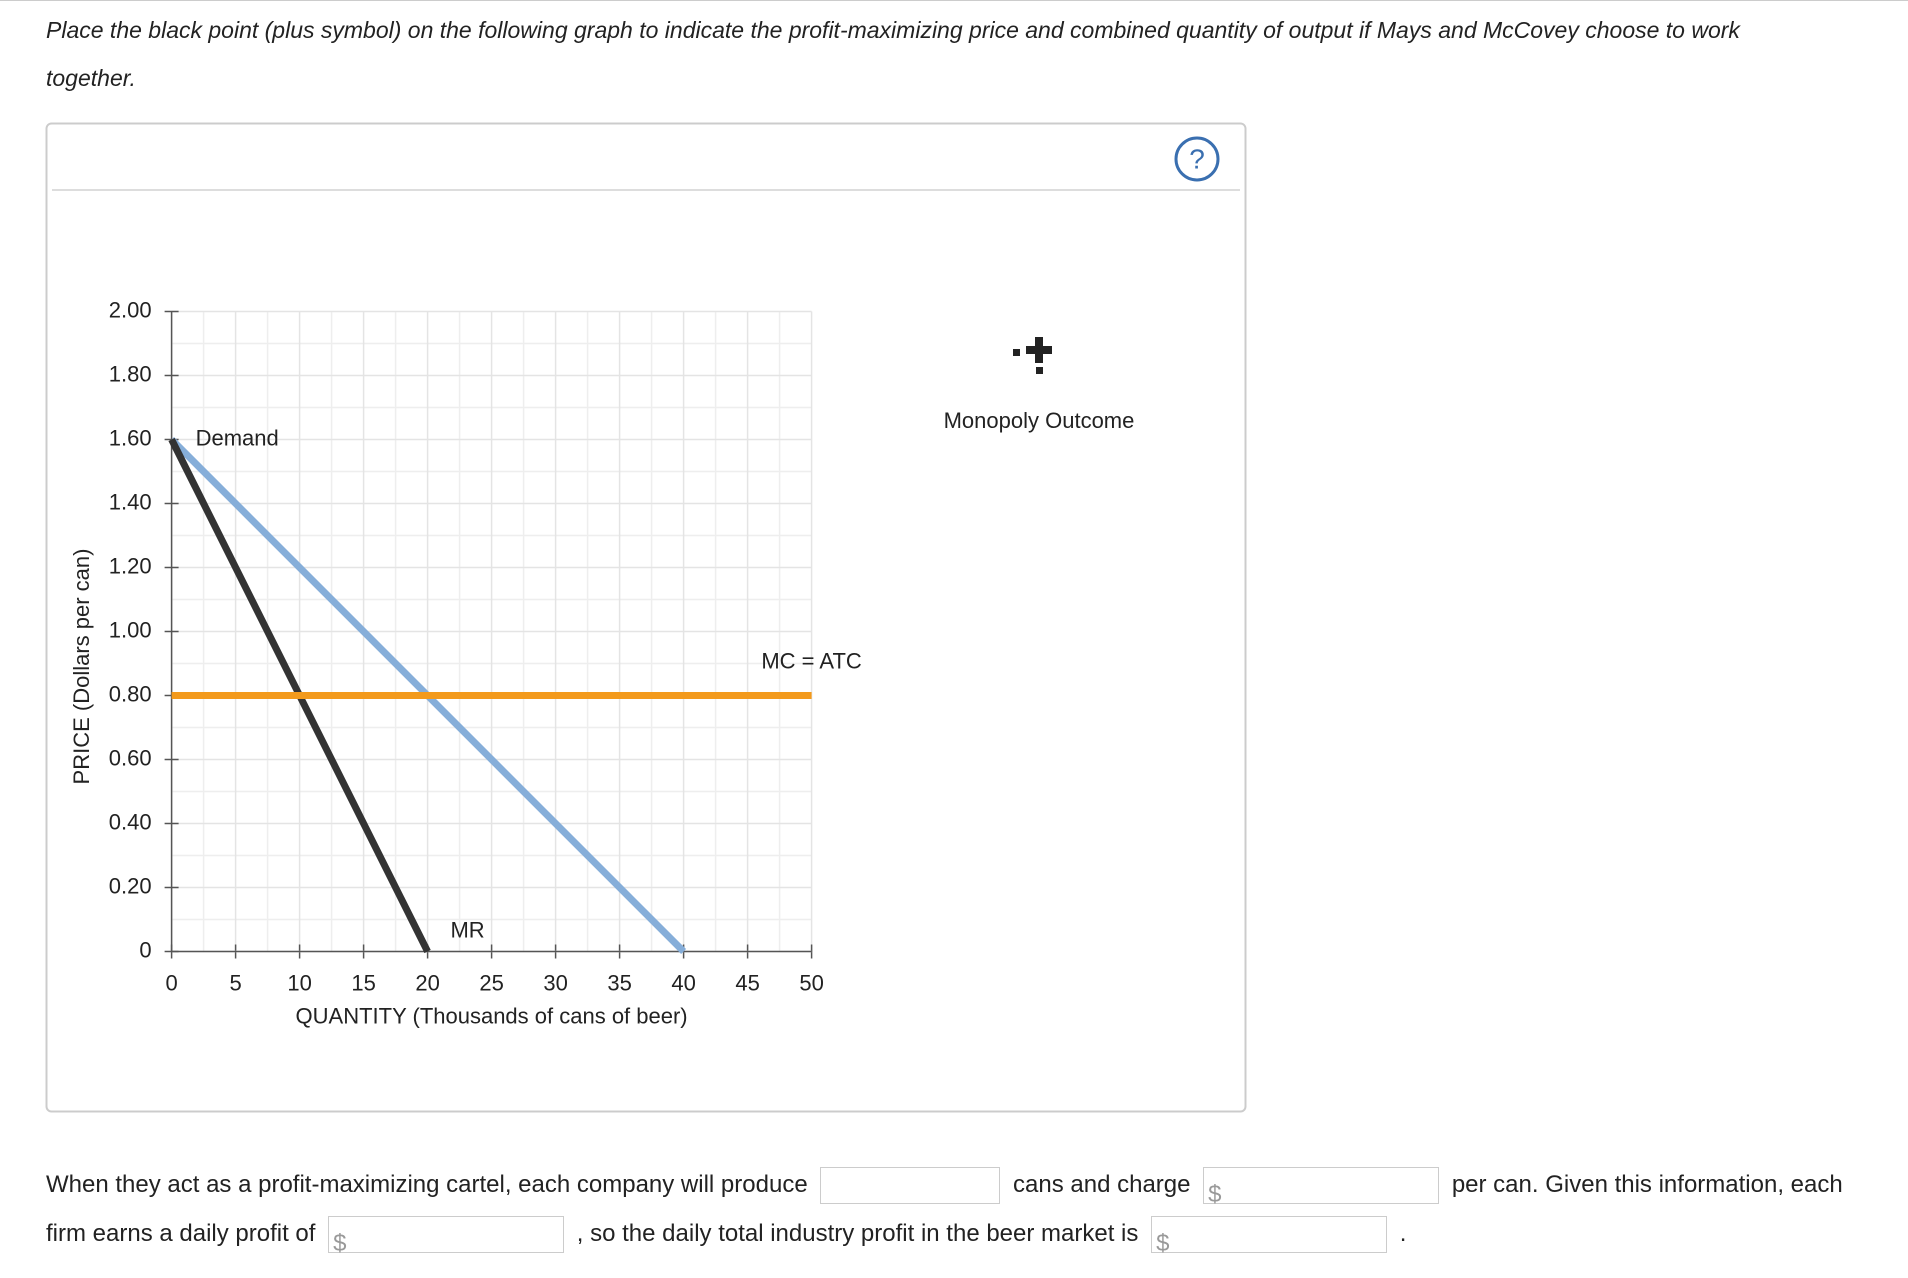 The image size is (1908, 1278). I want to click on answer-field, so click(910, 1189).